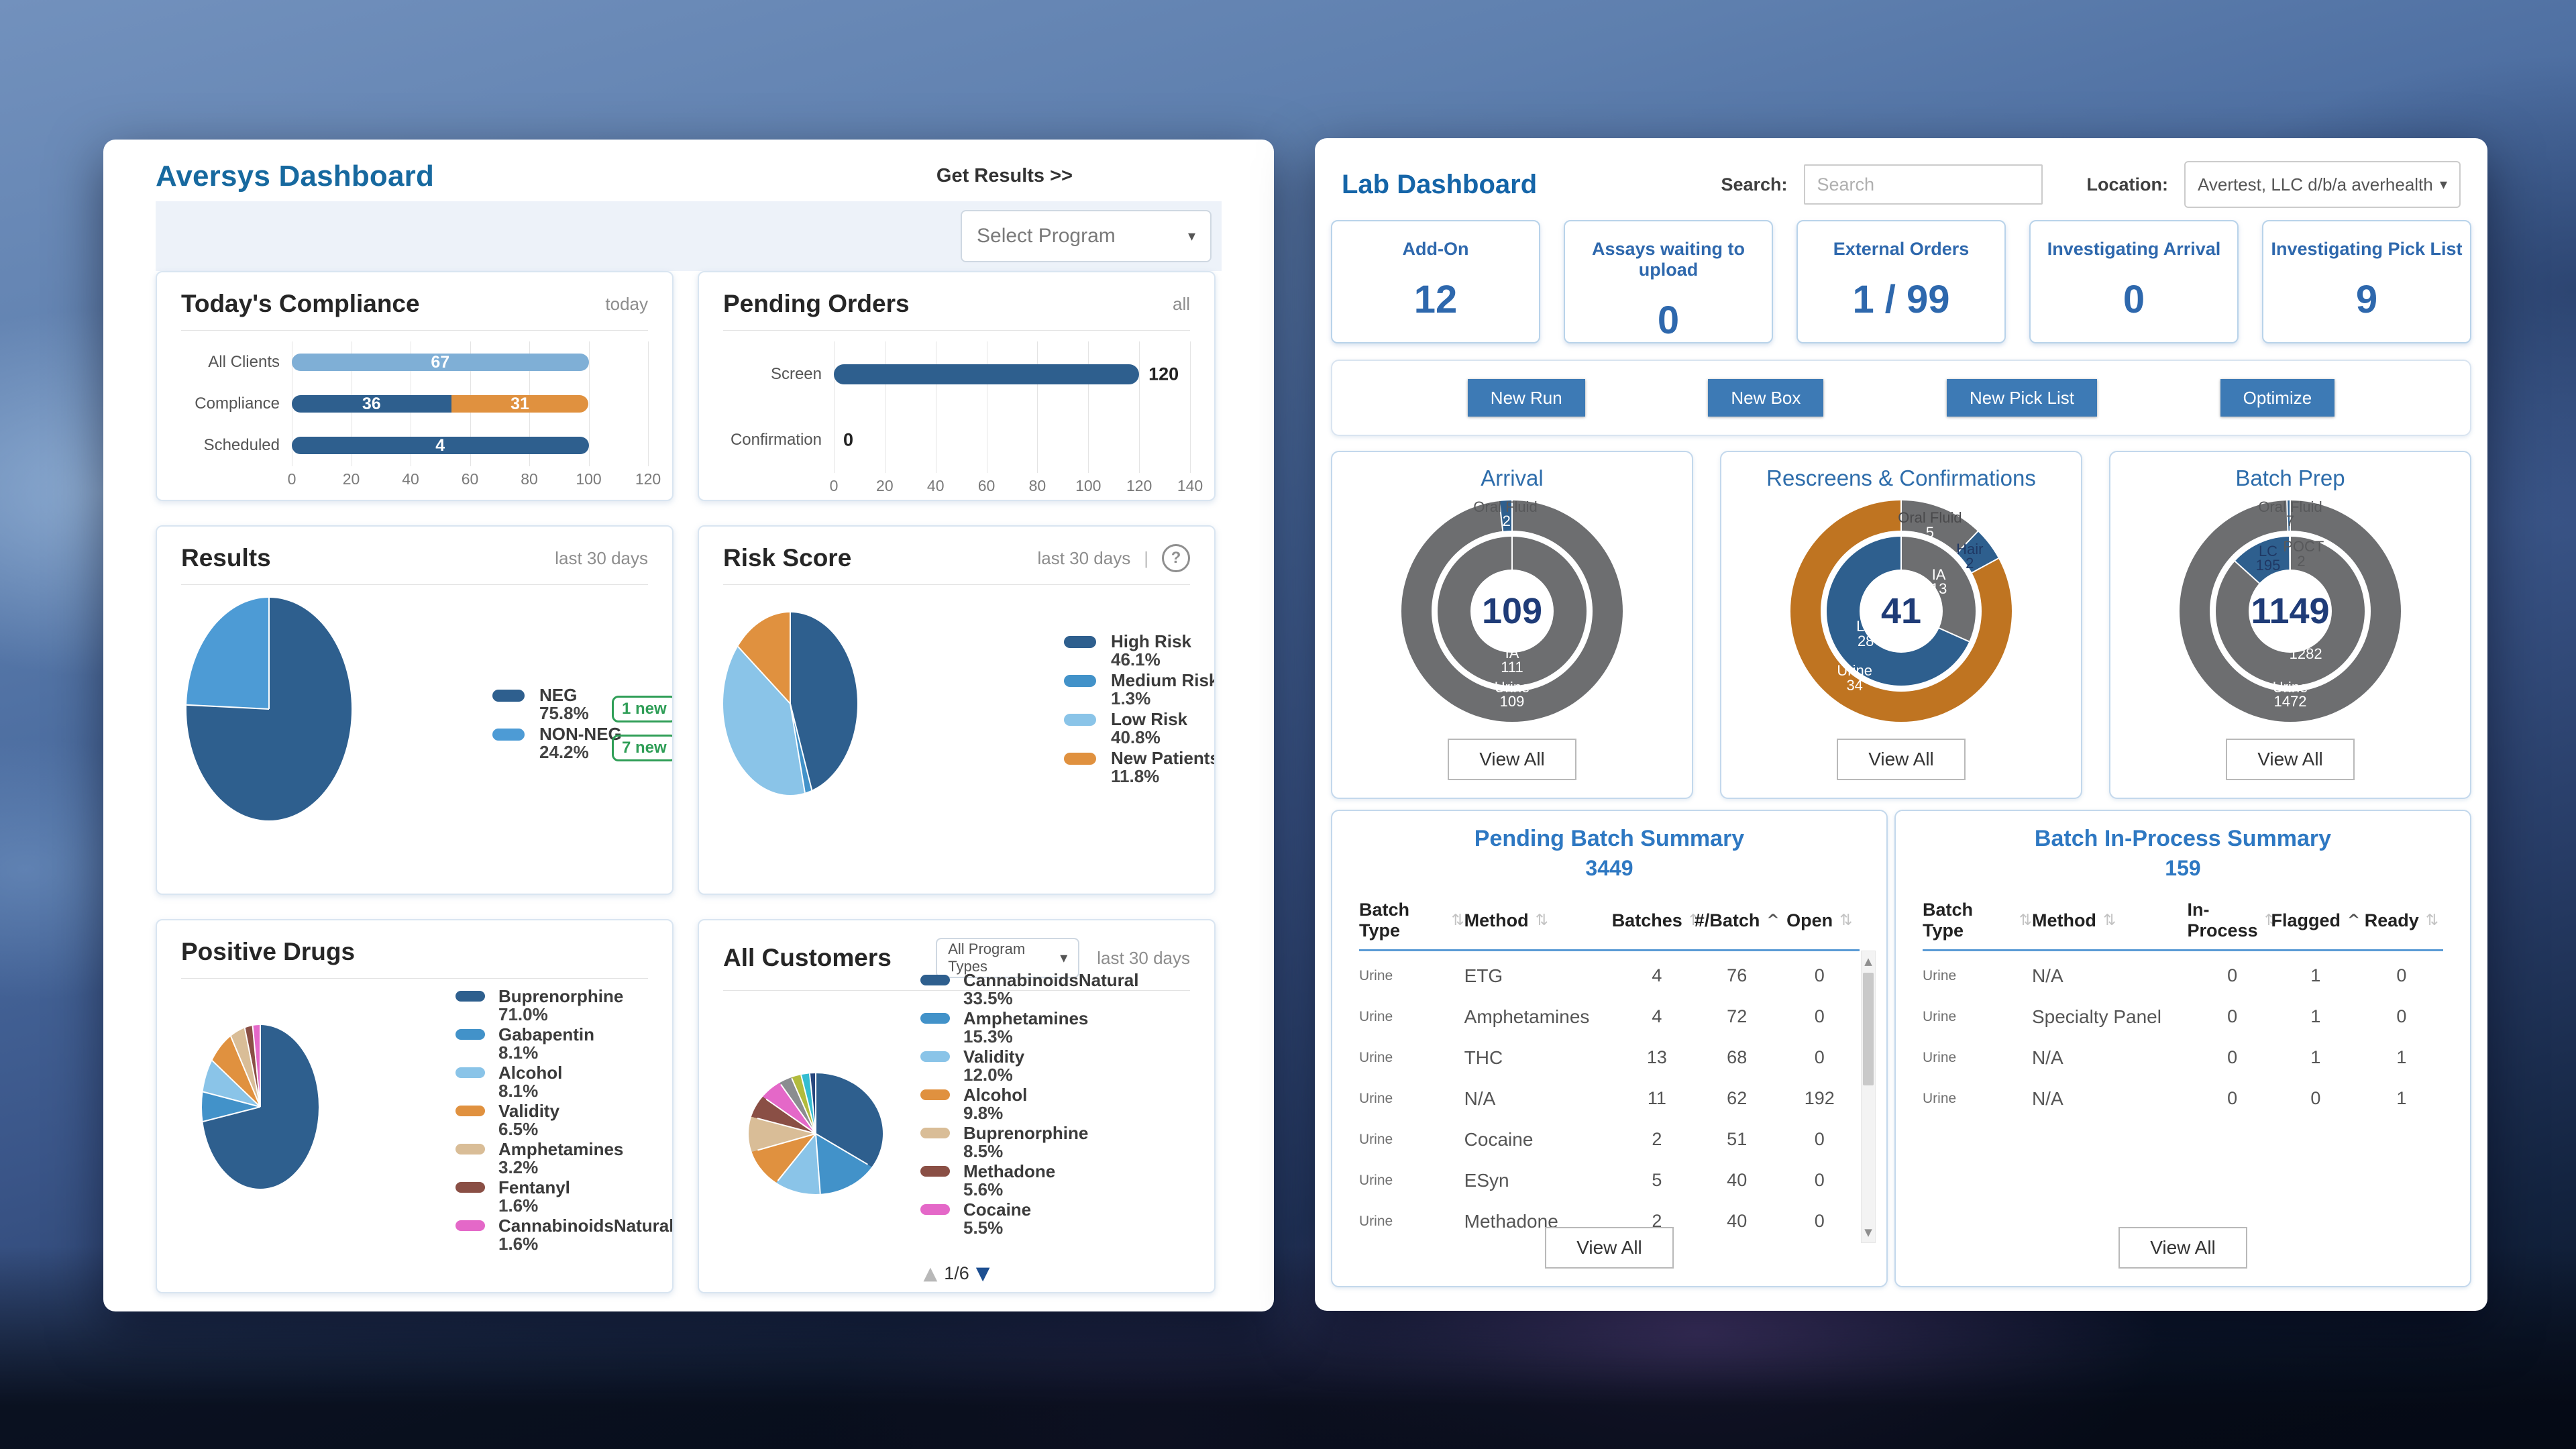 The image size is (2576, 1449). I want to click on card-period: last 30 days, so click(1084, 557).